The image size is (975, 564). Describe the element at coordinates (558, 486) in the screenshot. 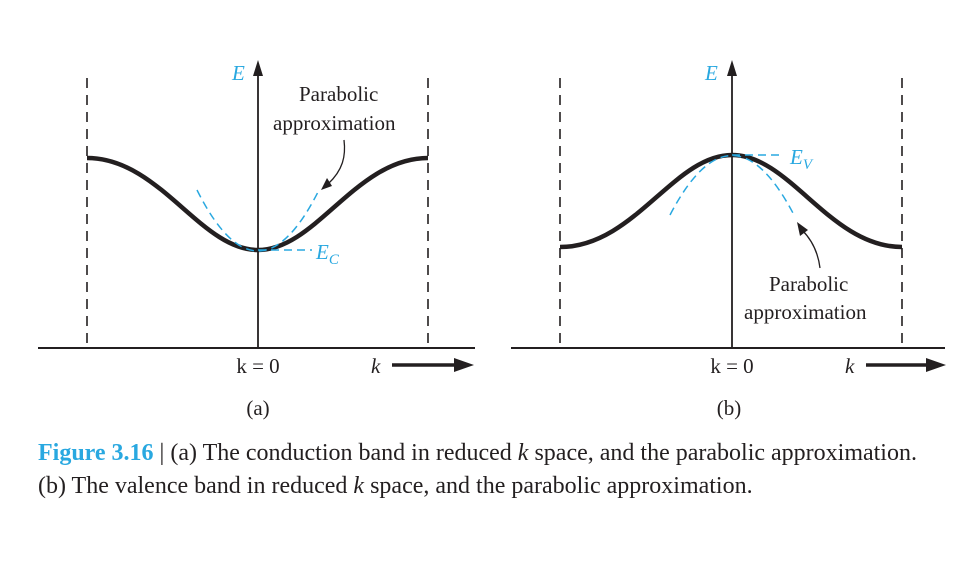

I see `caption-text-3: space, and the parabolic approximation.` at that location.